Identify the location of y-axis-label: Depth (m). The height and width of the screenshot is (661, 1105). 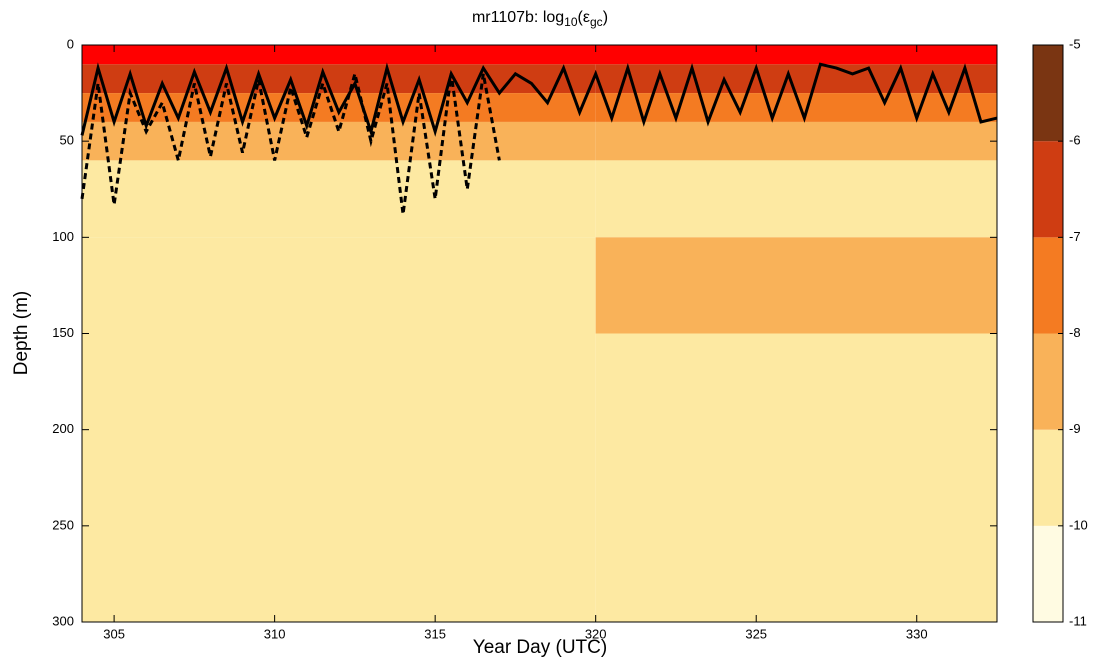
(21, 333).